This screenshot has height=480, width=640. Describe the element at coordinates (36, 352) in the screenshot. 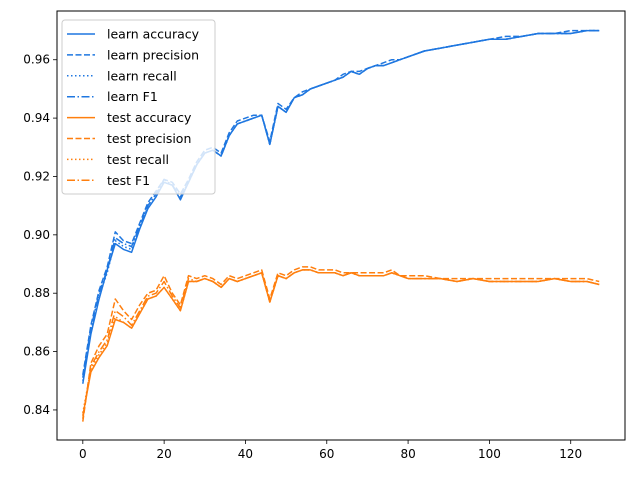

I see `y-tick-label: 0.86` at that location.